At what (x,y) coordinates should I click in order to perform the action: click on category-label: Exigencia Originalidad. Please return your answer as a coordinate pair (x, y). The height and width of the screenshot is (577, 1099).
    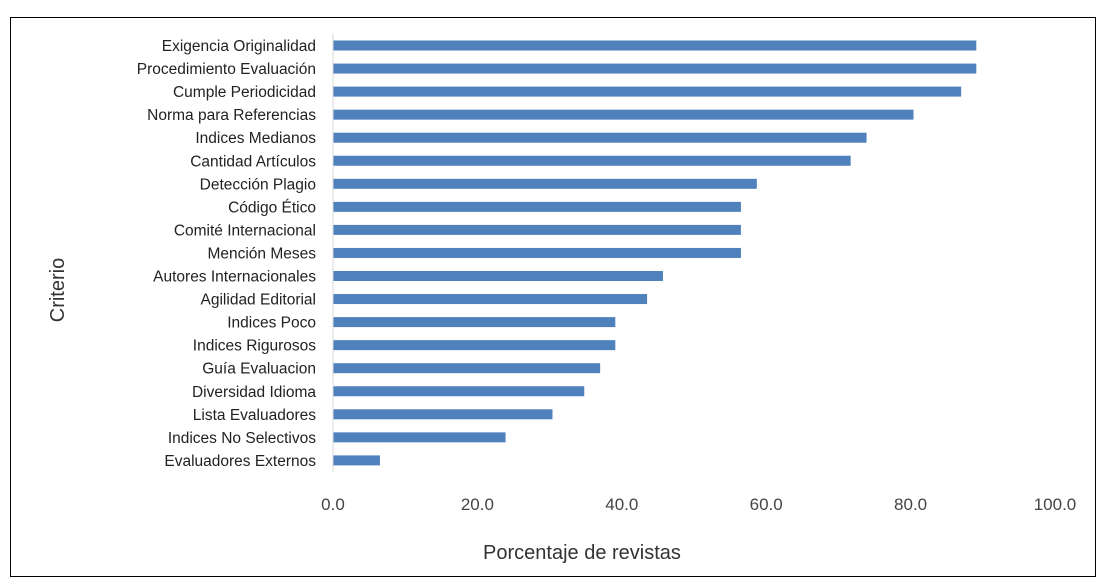
    Looking at the image, I should click on (239, 46).